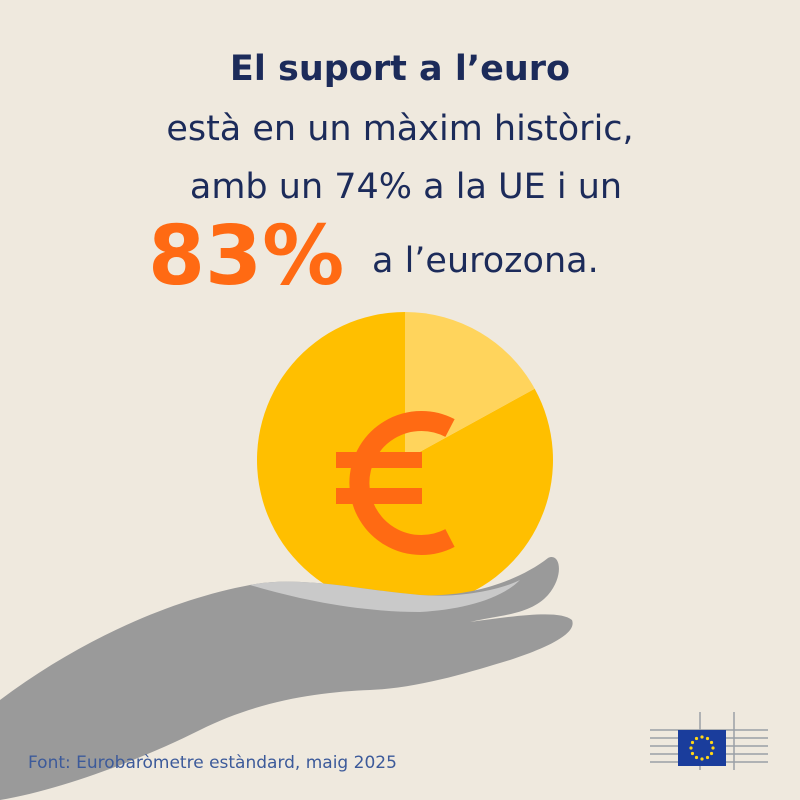  I want to click on text-line: amb un 74% a la UE i un, so click(406, 187).